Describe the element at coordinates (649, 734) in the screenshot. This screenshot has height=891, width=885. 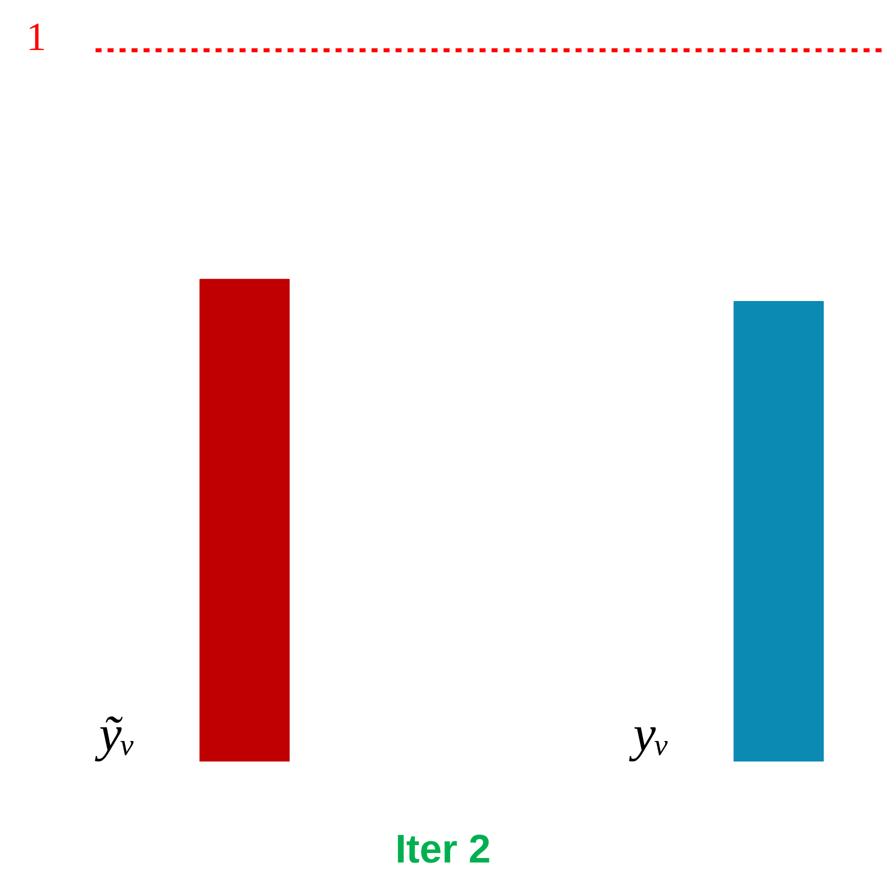
I see `x-tick-label: yᵥ` at that location.